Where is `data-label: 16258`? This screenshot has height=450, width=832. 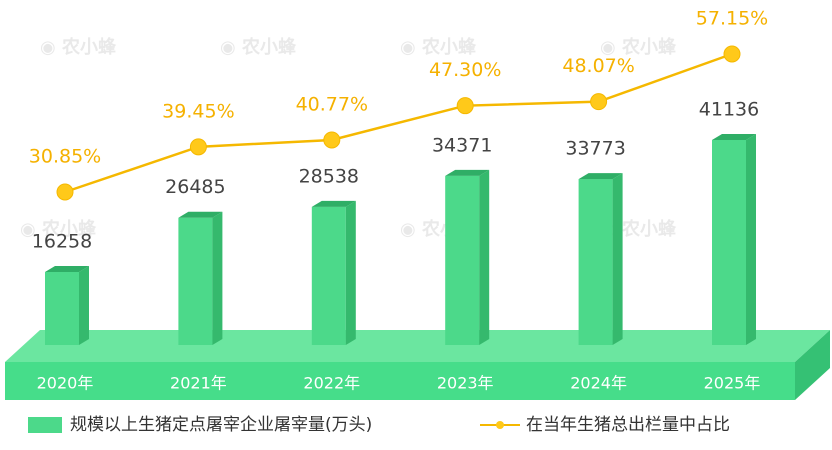 data-label: 16258 is located at coordinates (62, 242).